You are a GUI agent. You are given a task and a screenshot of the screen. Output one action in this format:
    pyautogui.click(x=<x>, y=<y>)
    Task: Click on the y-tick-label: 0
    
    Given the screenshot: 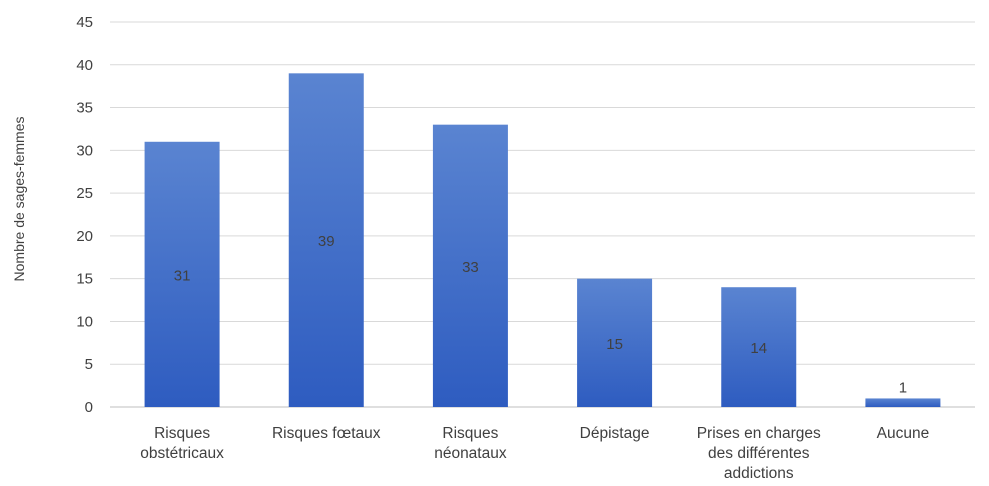 What is the action you would take?
    pyautogui.click(x=89, y=407)
    